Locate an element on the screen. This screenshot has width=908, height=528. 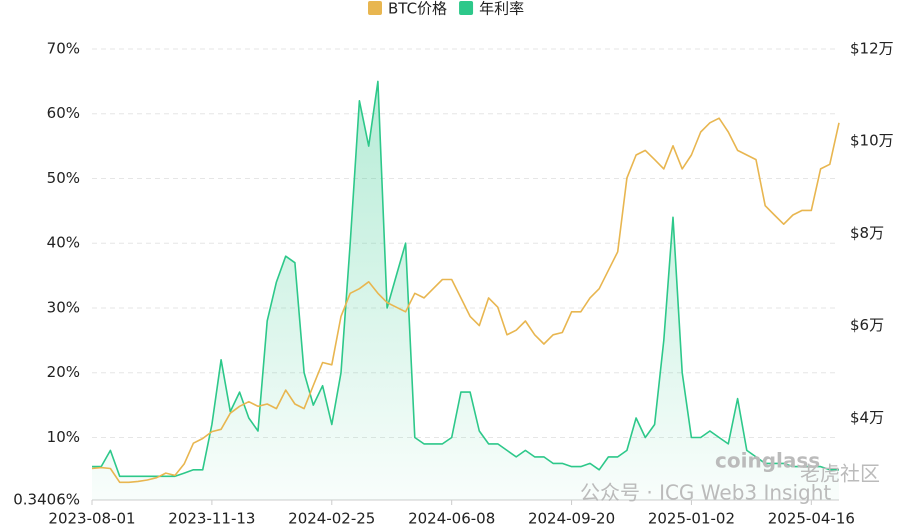
y-tick-label: 40% is located at coordinates (63, 243).